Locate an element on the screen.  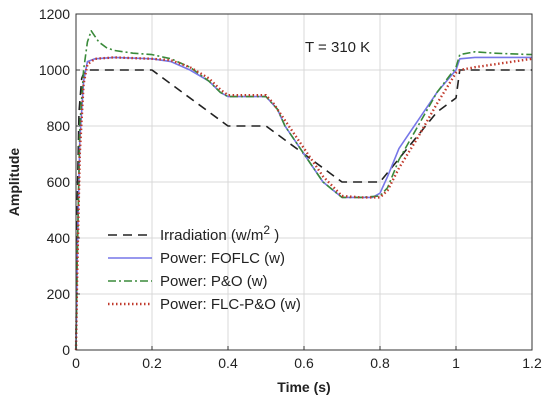
x-tick-label: 0.2 is located at coordinates (152, 363).